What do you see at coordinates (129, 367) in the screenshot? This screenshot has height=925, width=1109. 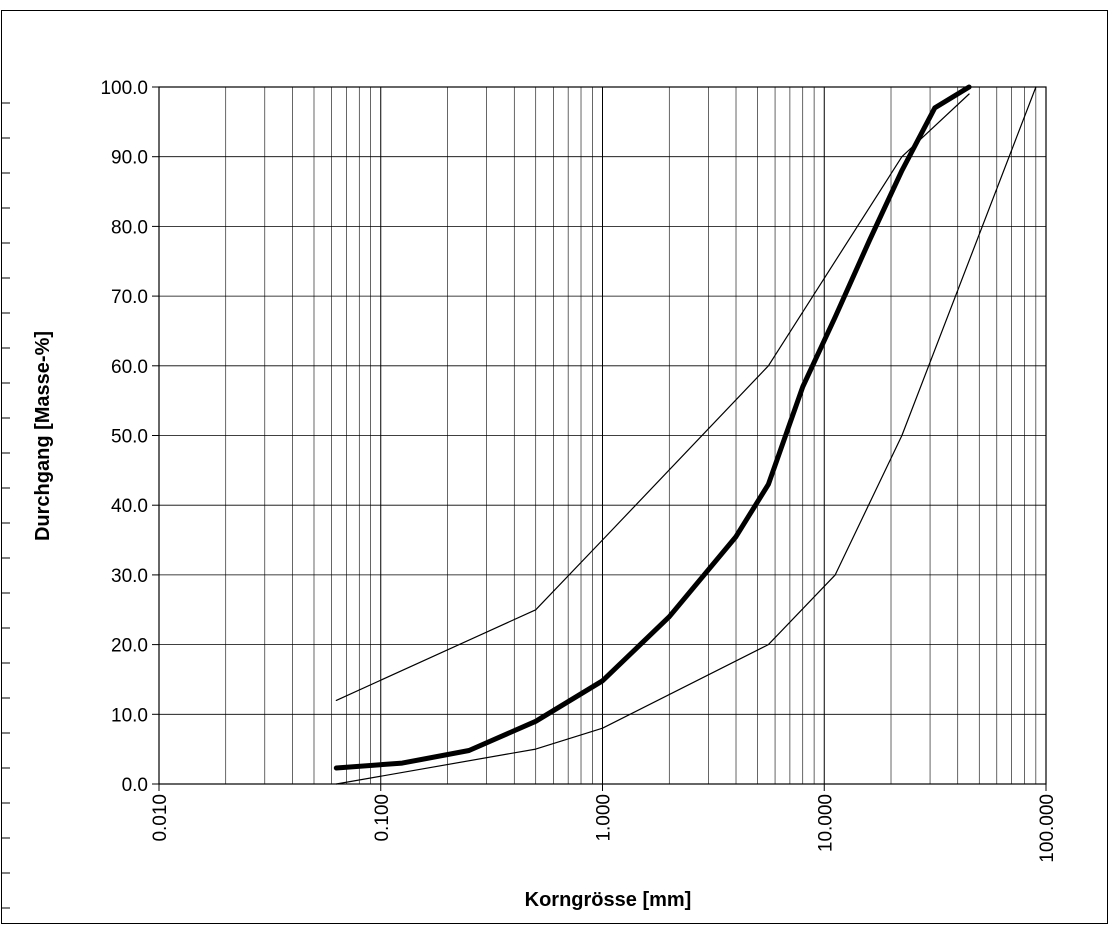 I see `y-tick-label: 60.0` at bounding box center [129, 367].